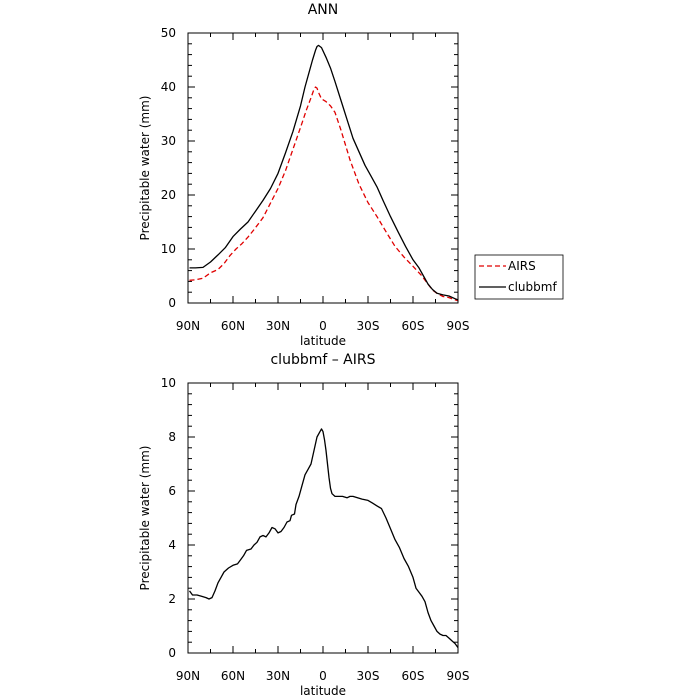 The image size is (700, 700). I want to click on series-line-clubbmf, so click(324, 172).